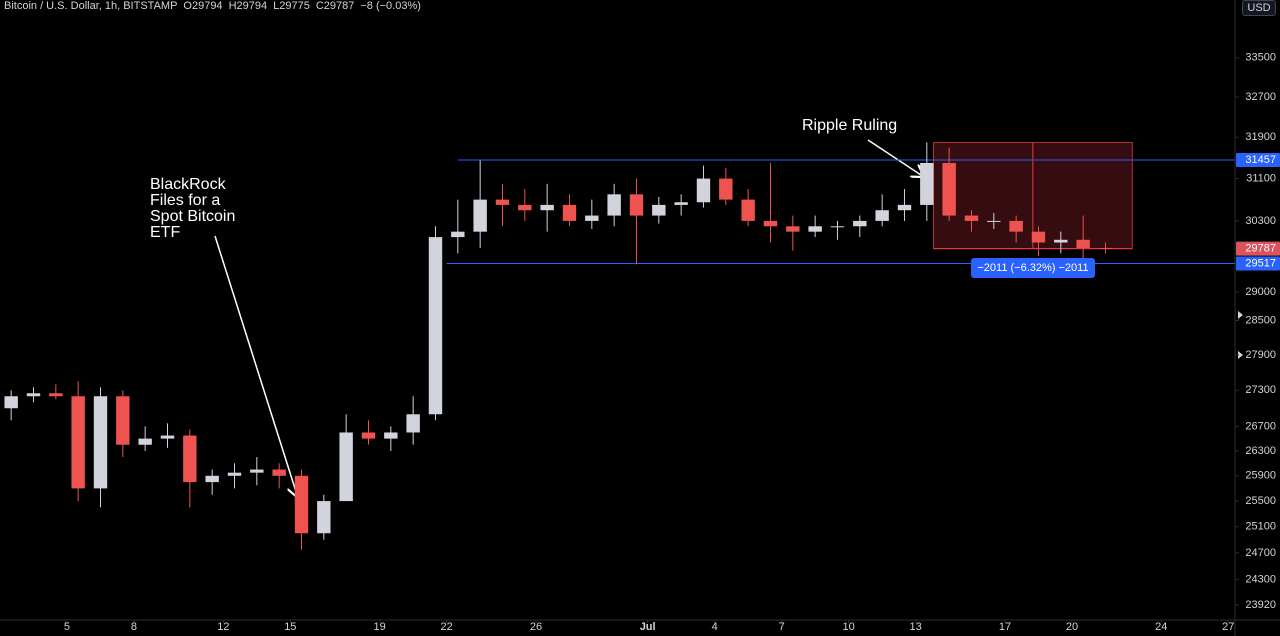 The height and width of the screenshot is (636, 1280). What do you see at coordinates (782, 627) in the screenshot?
I see `x-tick-label: 7` at bounding box center [782, 627].